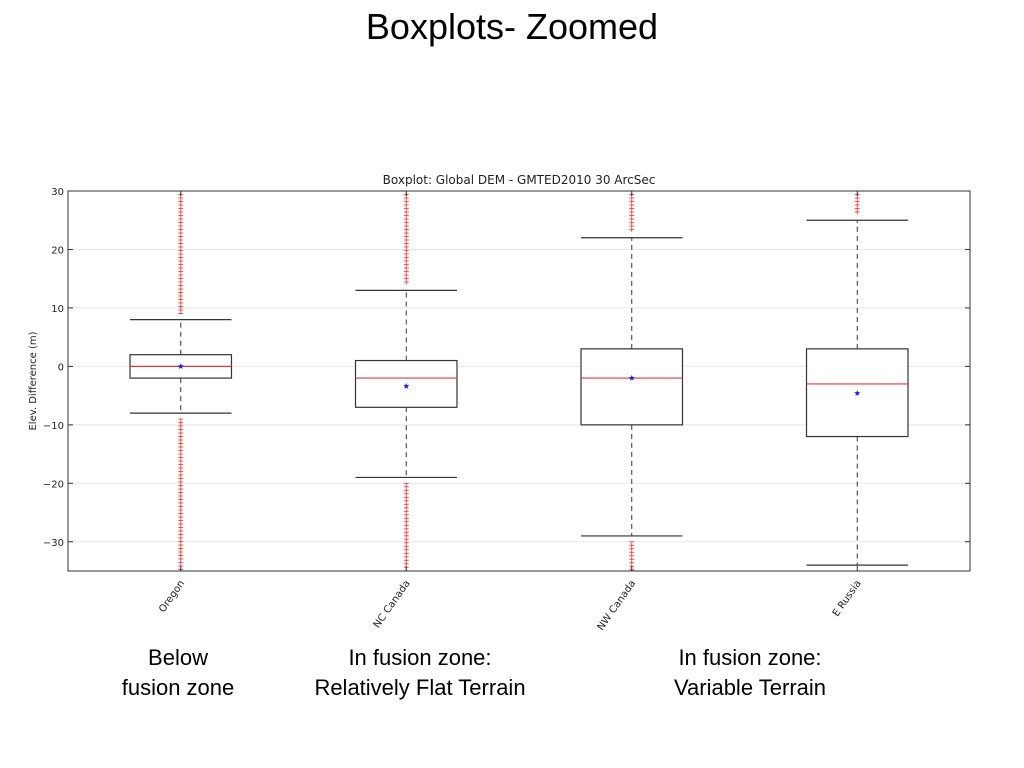  What do you see at coordinates (57, 192) in the screenshot?
I see `y-tick-label: 30` at bounding box center [57, 192].